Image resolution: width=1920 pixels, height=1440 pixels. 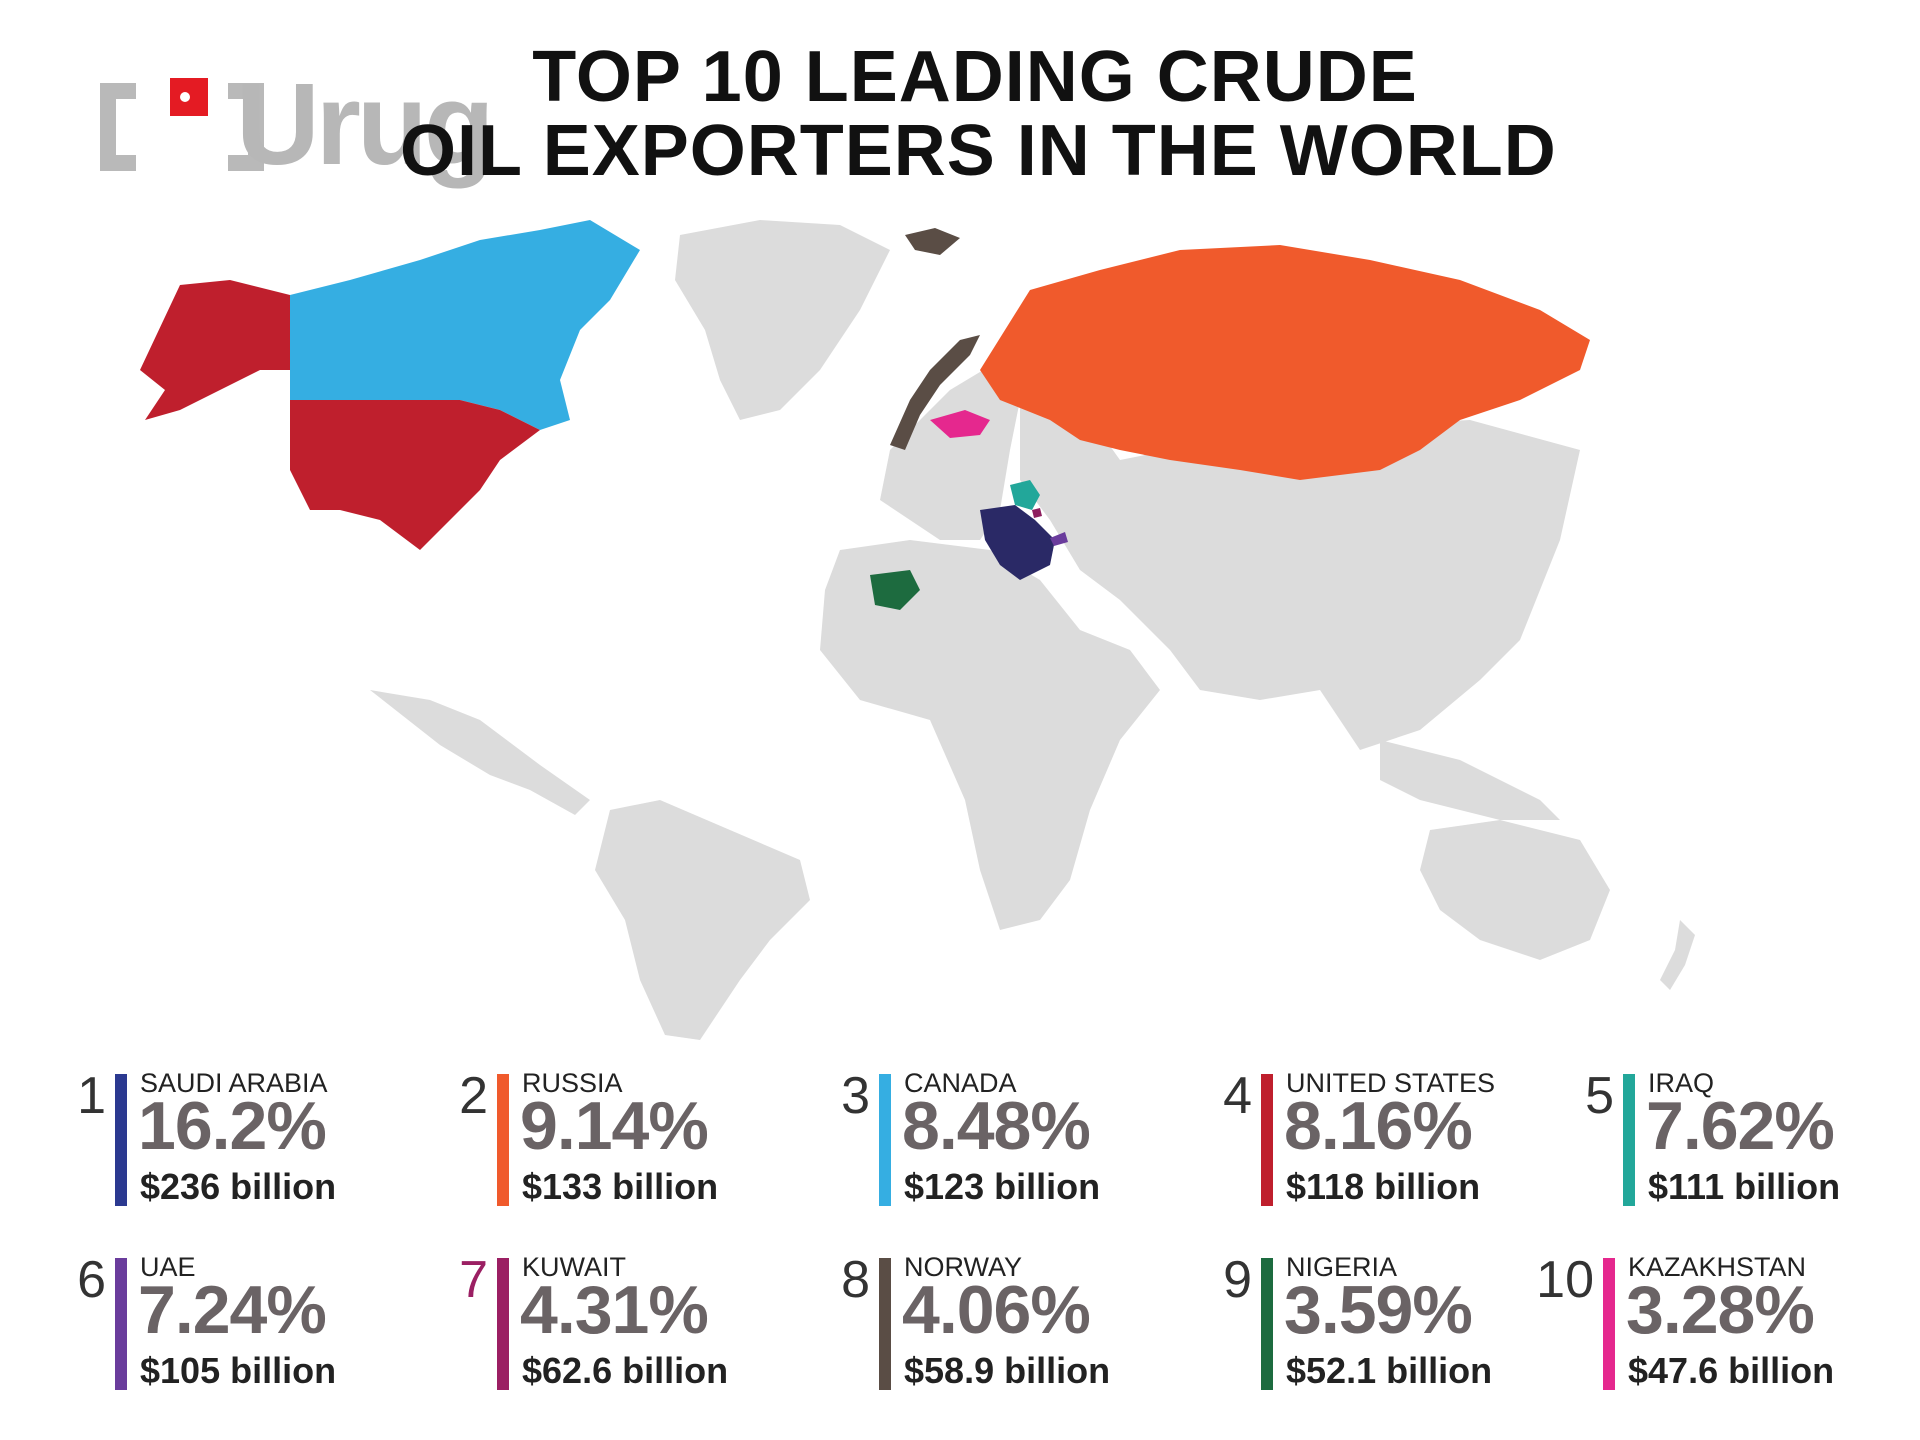 I want to click on country-kuwait, so click(x=1037, y=513).